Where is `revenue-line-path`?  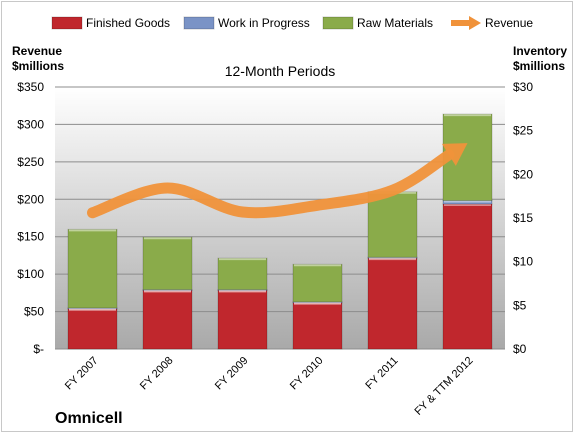
revenue-line-path is located at coordinates (271, 184).